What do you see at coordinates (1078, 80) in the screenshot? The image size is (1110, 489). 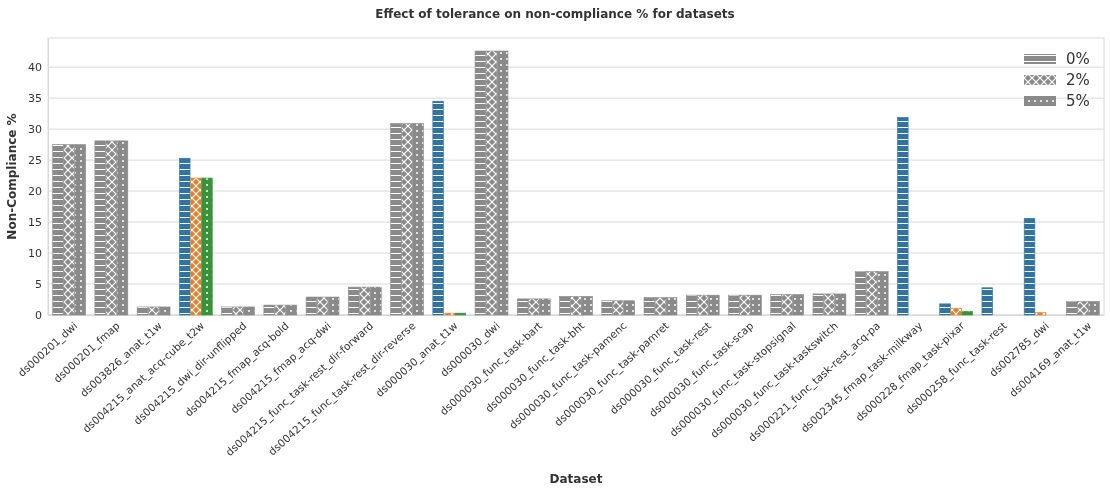 I see `legend-label: 2%` at bounding box center [1078, 80].